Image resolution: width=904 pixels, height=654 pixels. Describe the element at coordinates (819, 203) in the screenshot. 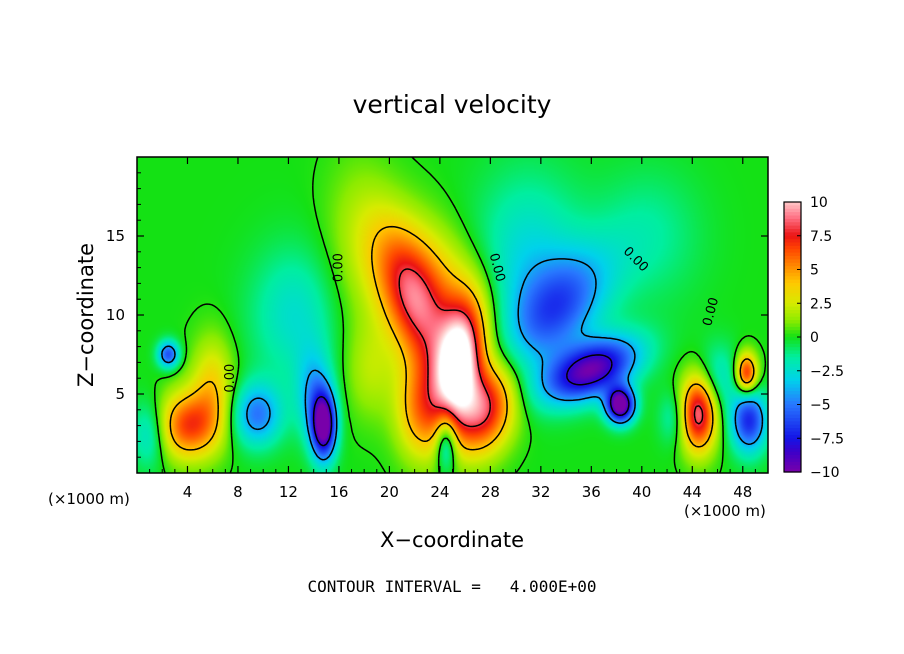

I see `colorbar-tick-label: 10` at that location.